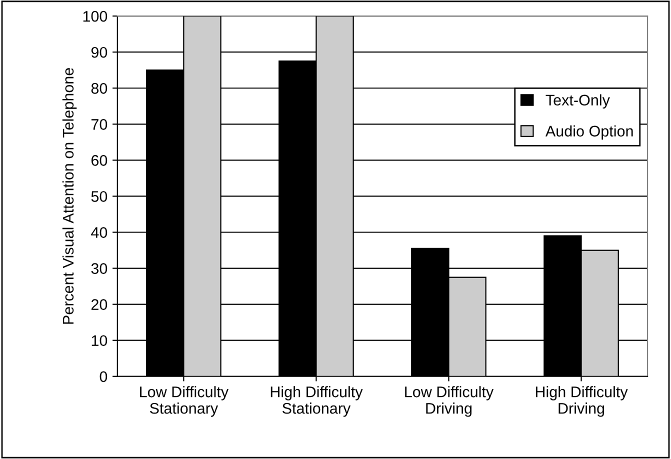 The image size is (671, 459). What do you see at coordinates (95, 16) in the screenshot?
I see `y-tick-label: 100` at bounding box center [95, 16].